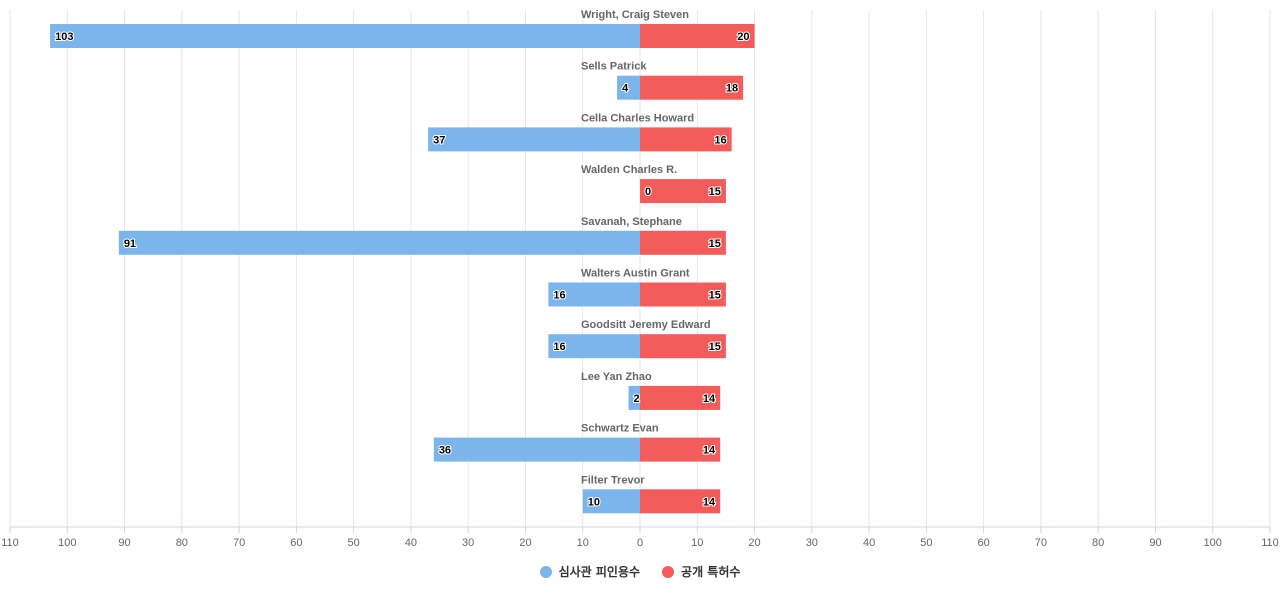 The image size is (1280, 600). I want to click on data-label-citations: 103, so click(64, 37).